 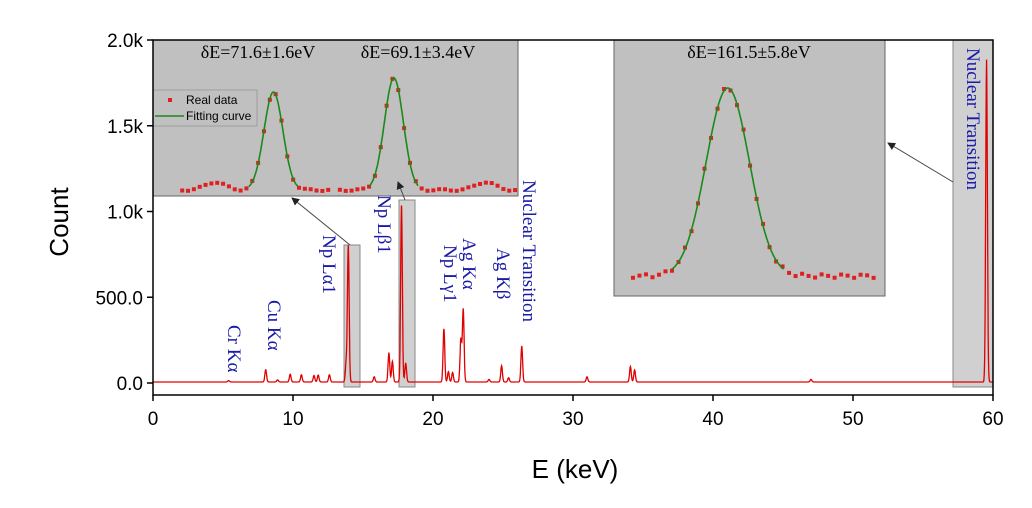 What do you see at coordinates (920, 162) in the screenshot?
I see `arrow-nuclear` at bounding box center [920, 162].